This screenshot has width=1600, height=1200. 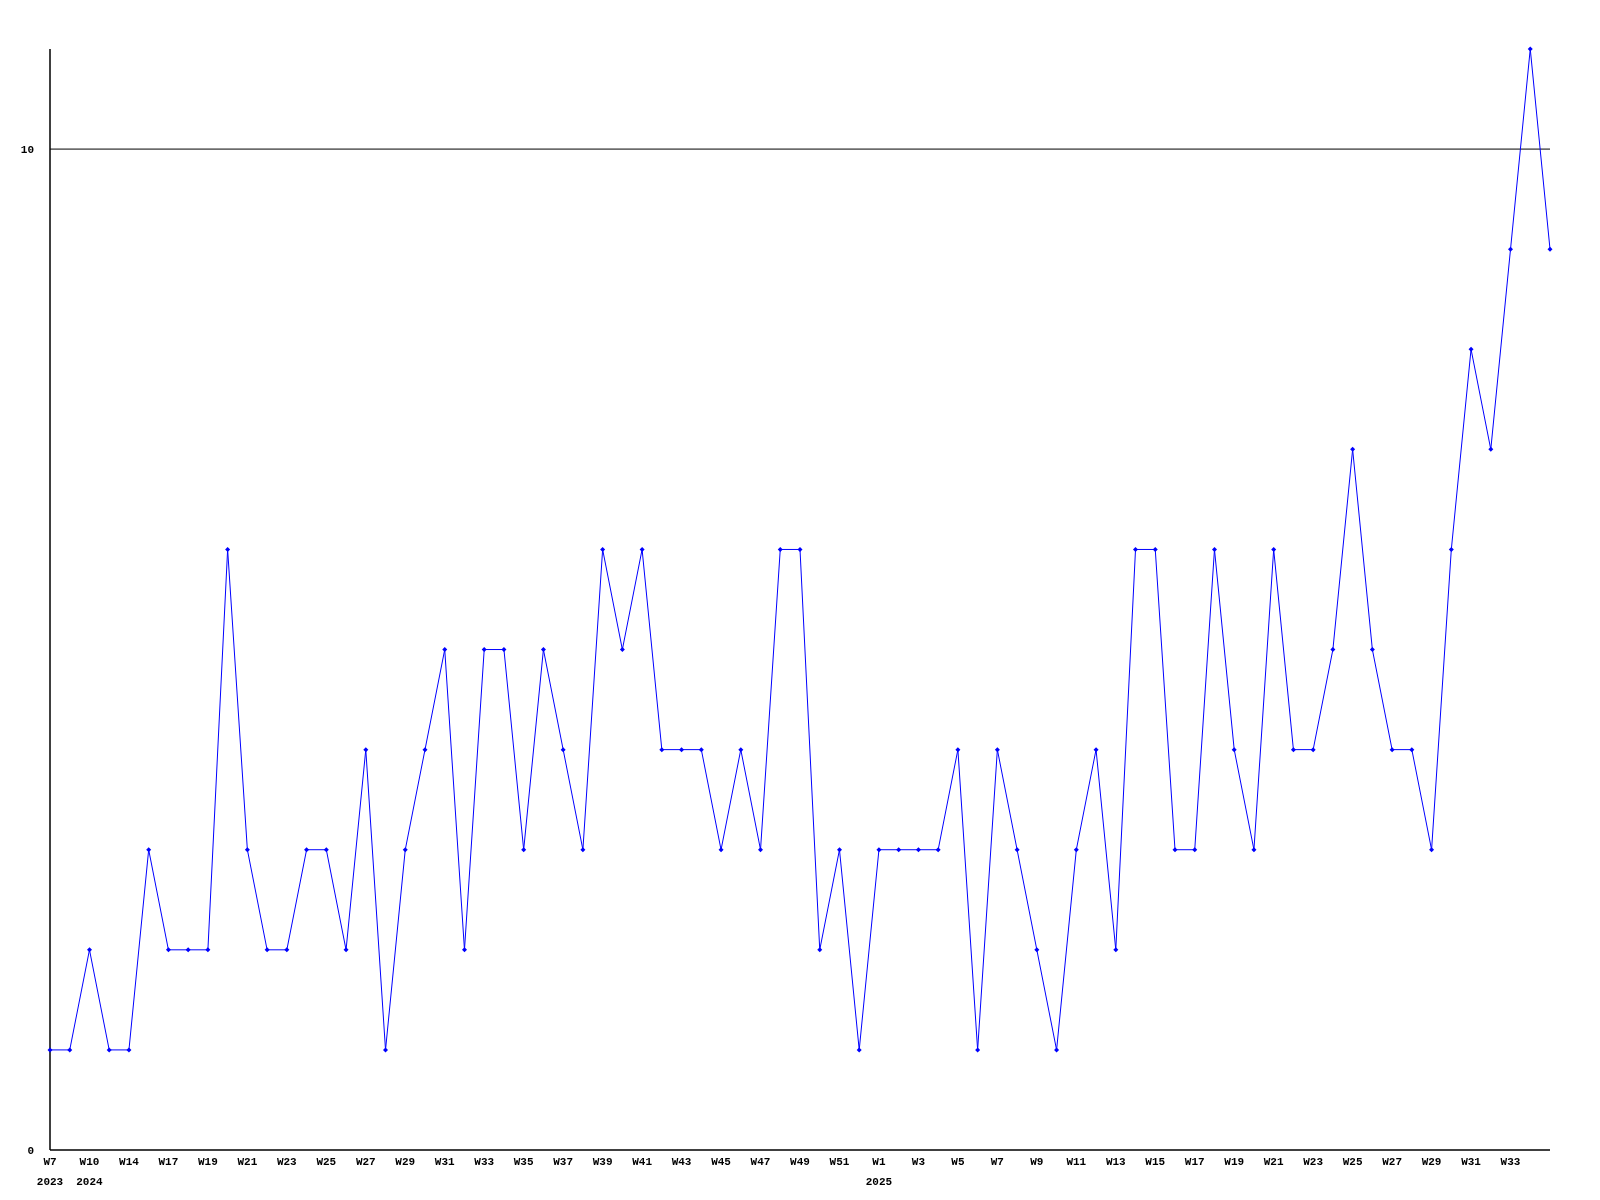 What do you see at coordinates (523, 1162) in the screenshot?
I see `x-tick-label: W35` at bounding box center [523, 1162].